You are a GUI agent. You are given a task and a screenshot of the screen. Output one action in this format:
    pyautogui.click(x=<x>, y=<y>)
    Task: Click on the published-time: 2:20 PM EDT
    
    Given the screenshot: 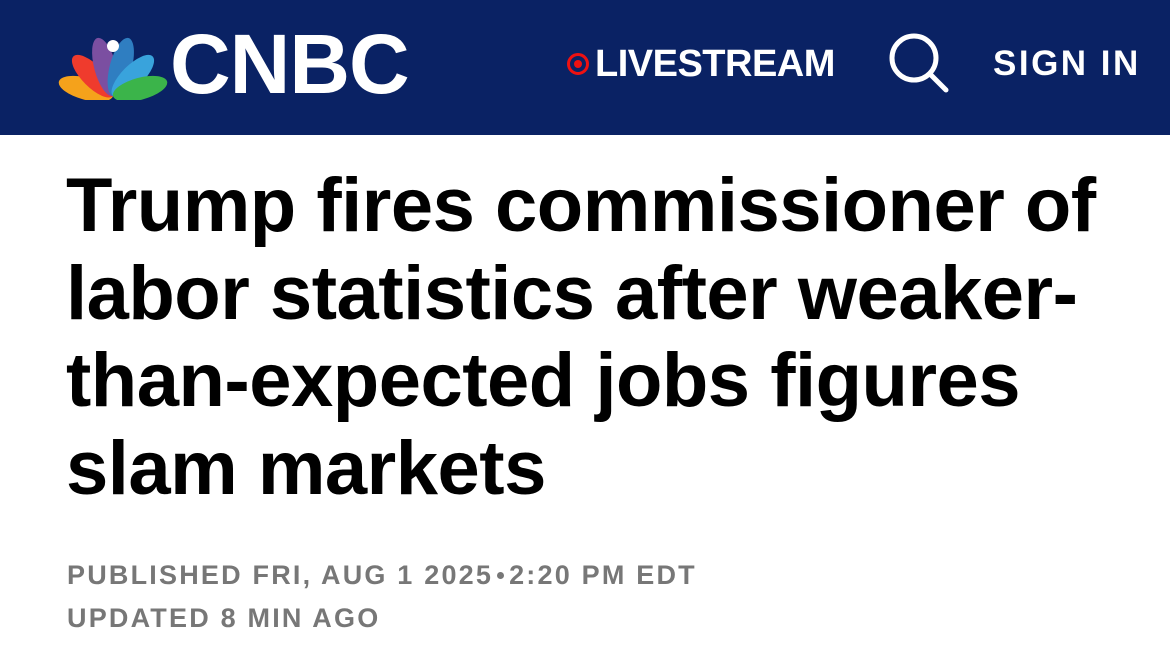 What is the action you would take?
    pyautogui.click(x=603, y=575)
    